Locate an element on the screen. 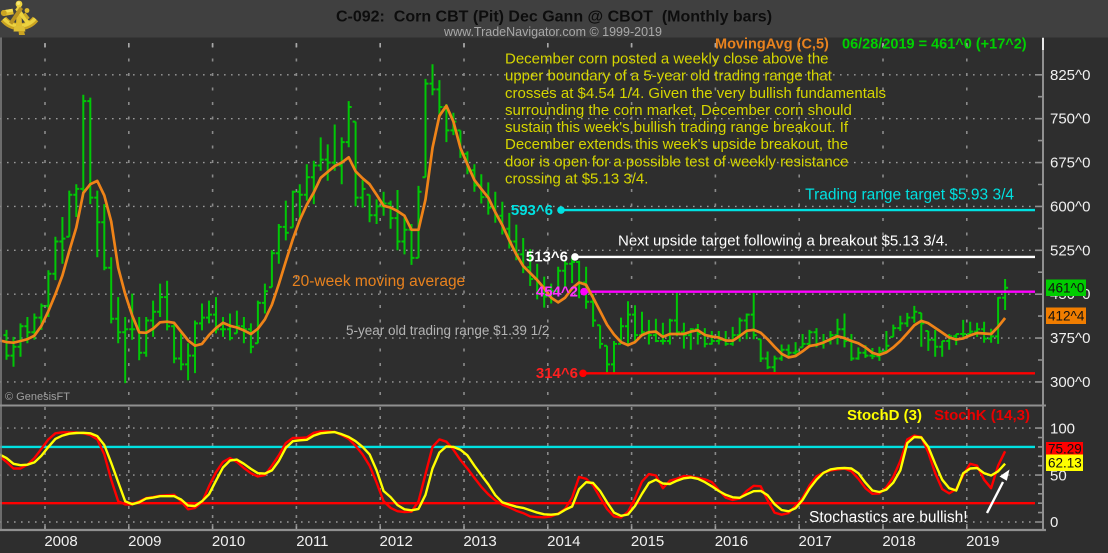  svg-text: crossing at $5.13 3/4. is located at coordinates (576, 179).